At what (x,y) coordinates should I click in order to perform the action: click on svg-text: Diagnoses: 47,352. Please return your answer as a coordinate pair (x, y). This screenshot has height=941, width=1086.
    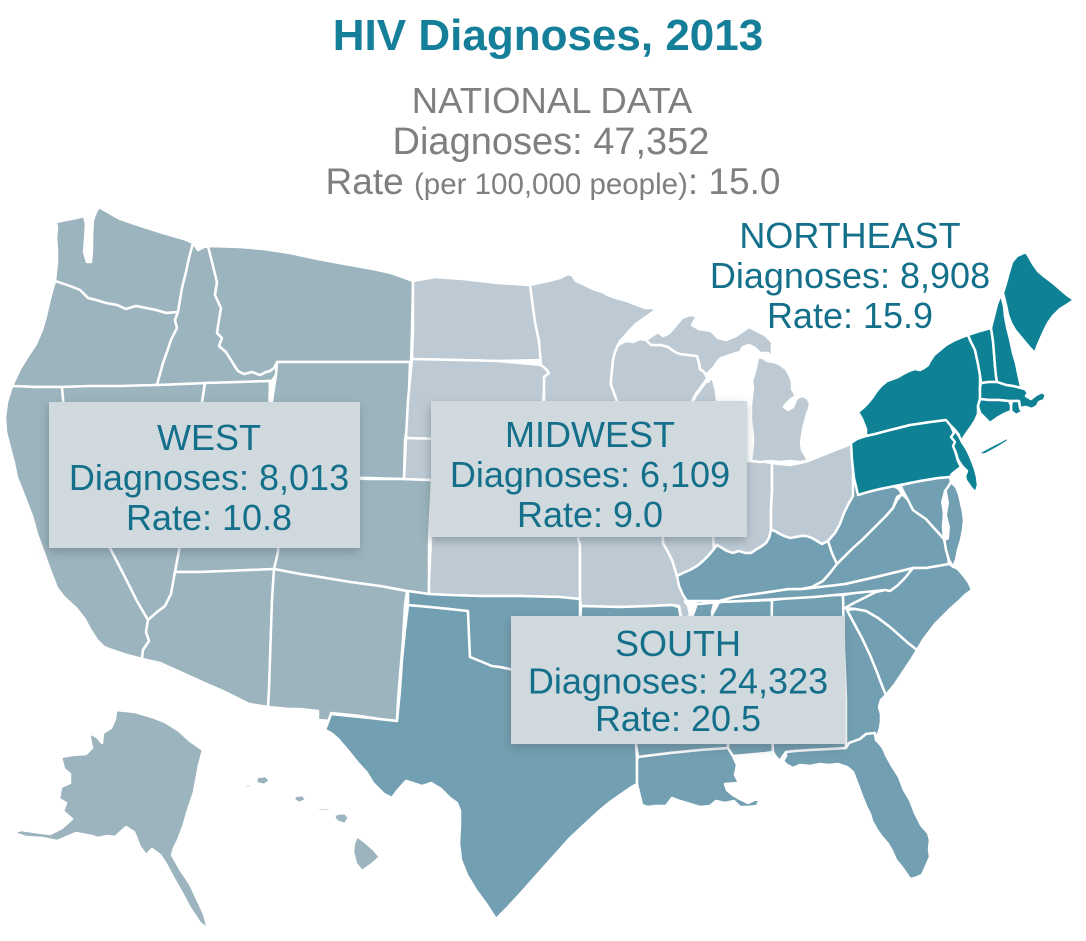
    Looking at the image, I should click on (551, 142).